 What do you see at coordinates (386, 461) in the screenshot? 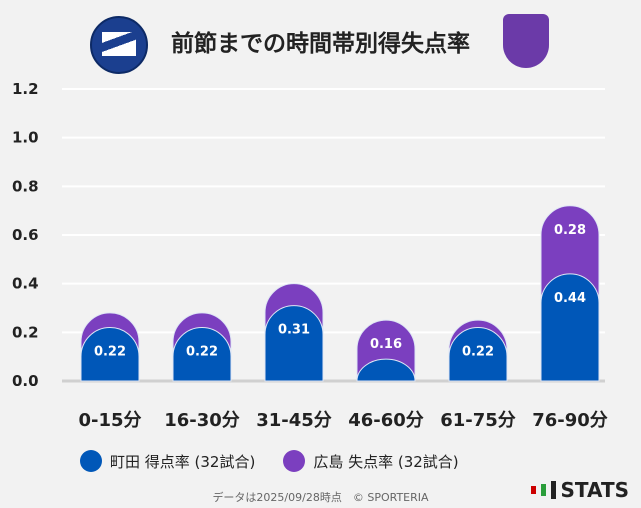
I see `legend-label: 広島 失点率 (32試合)` at bounding box center [386, 461].